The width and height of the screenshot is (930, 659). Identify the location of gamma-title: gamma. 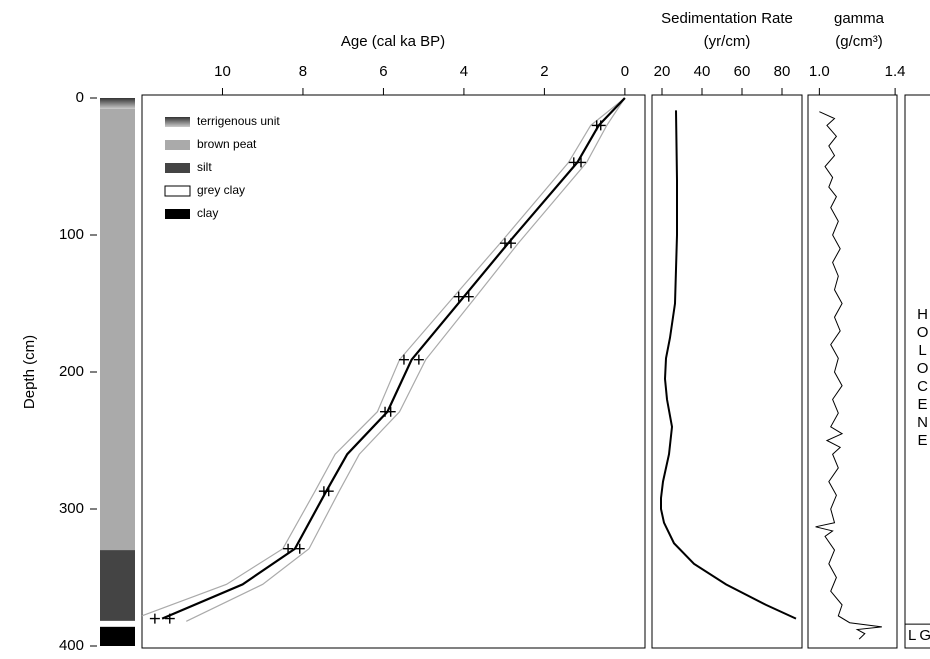
(859, 18).